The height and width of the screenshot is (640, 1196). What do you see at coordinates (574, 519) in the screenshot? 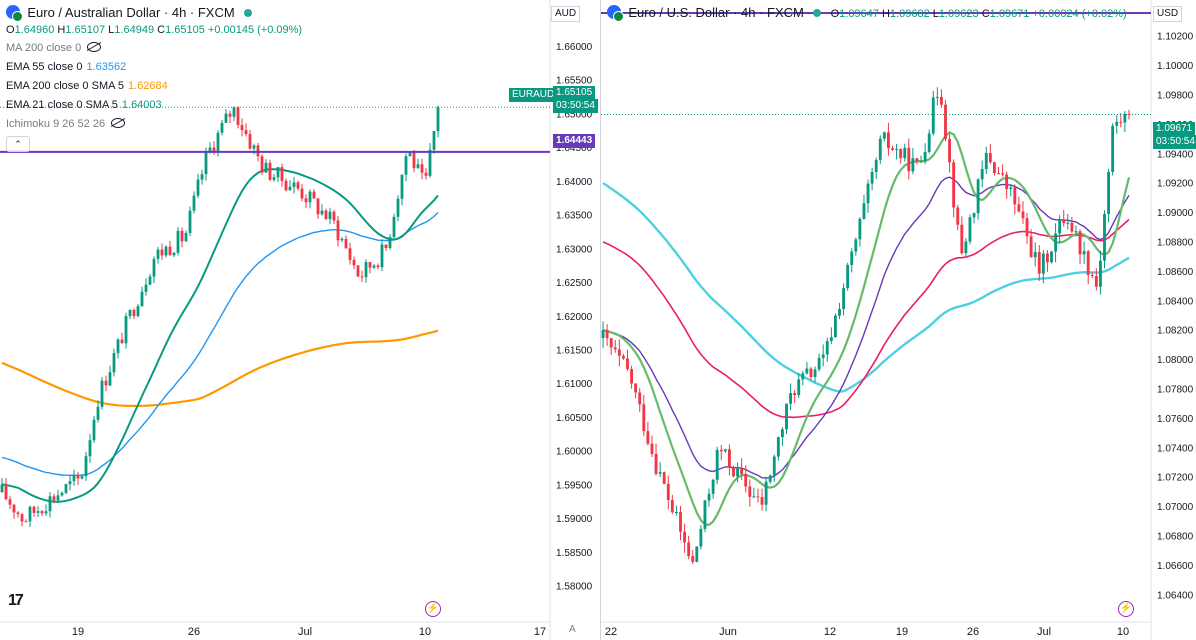
I see `y-tick-label: 1.59000` at bounding box center [574, 519].